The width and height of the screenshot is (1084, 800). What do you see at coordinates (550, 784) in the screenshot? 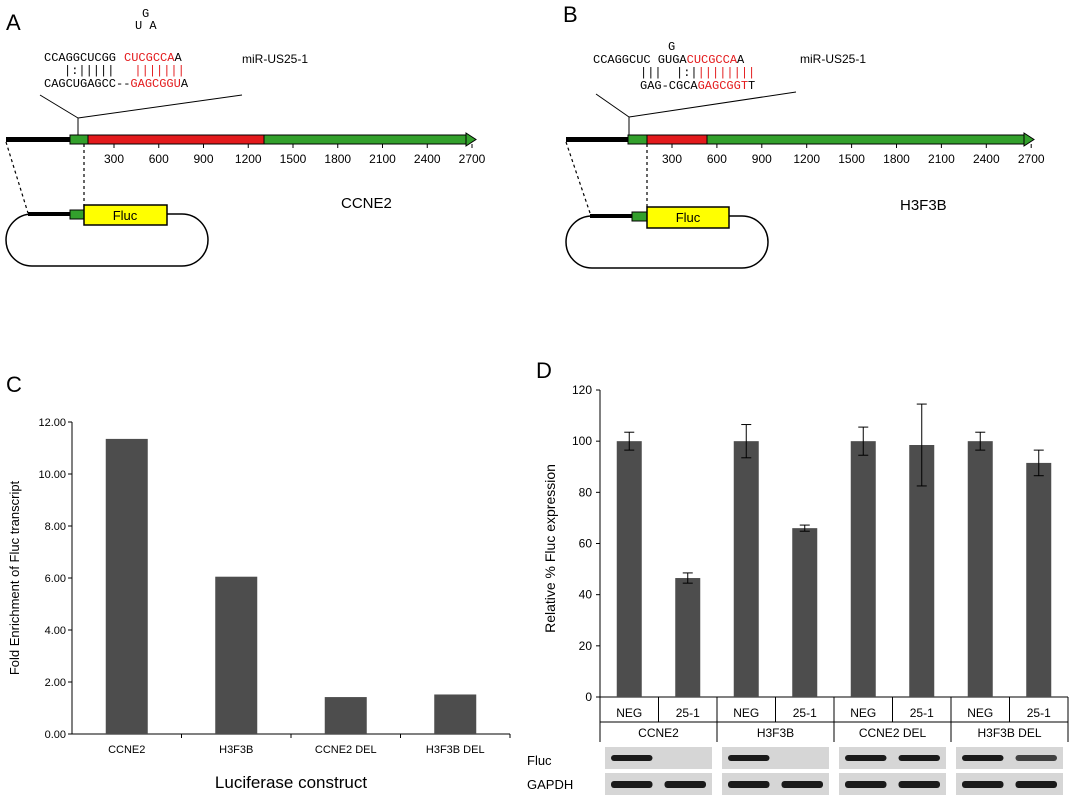
I see `blot-label-gapdh: GAPDH` at bounding box center [550, 784].